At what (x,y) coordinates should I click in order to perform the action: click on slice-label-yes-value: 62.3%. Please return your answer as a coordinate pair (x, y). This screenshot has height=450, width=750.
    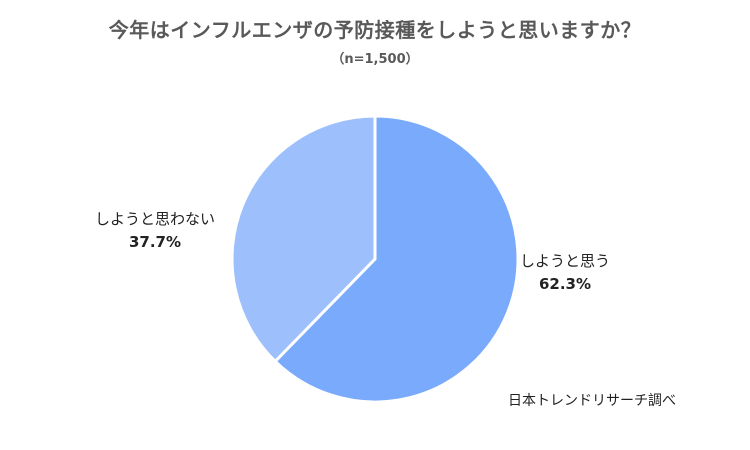
    Looking at the image, I should click on (565, 284).